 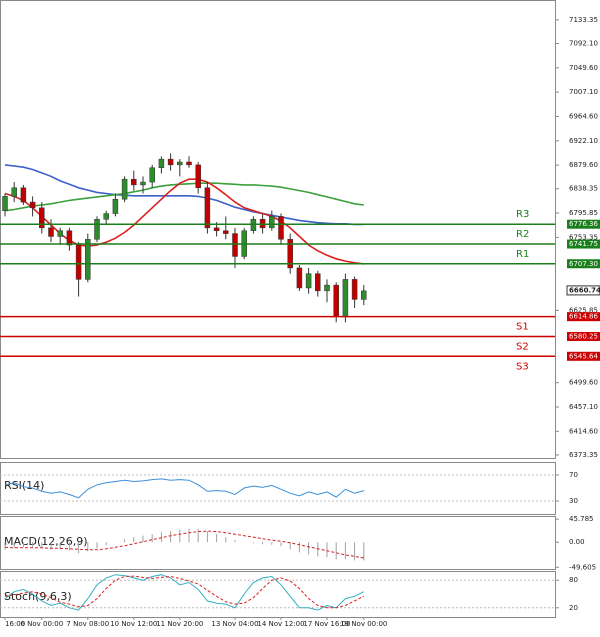 I want to click on x-tick-label: 17 Nov 16:00, so click(x=326, y=624).